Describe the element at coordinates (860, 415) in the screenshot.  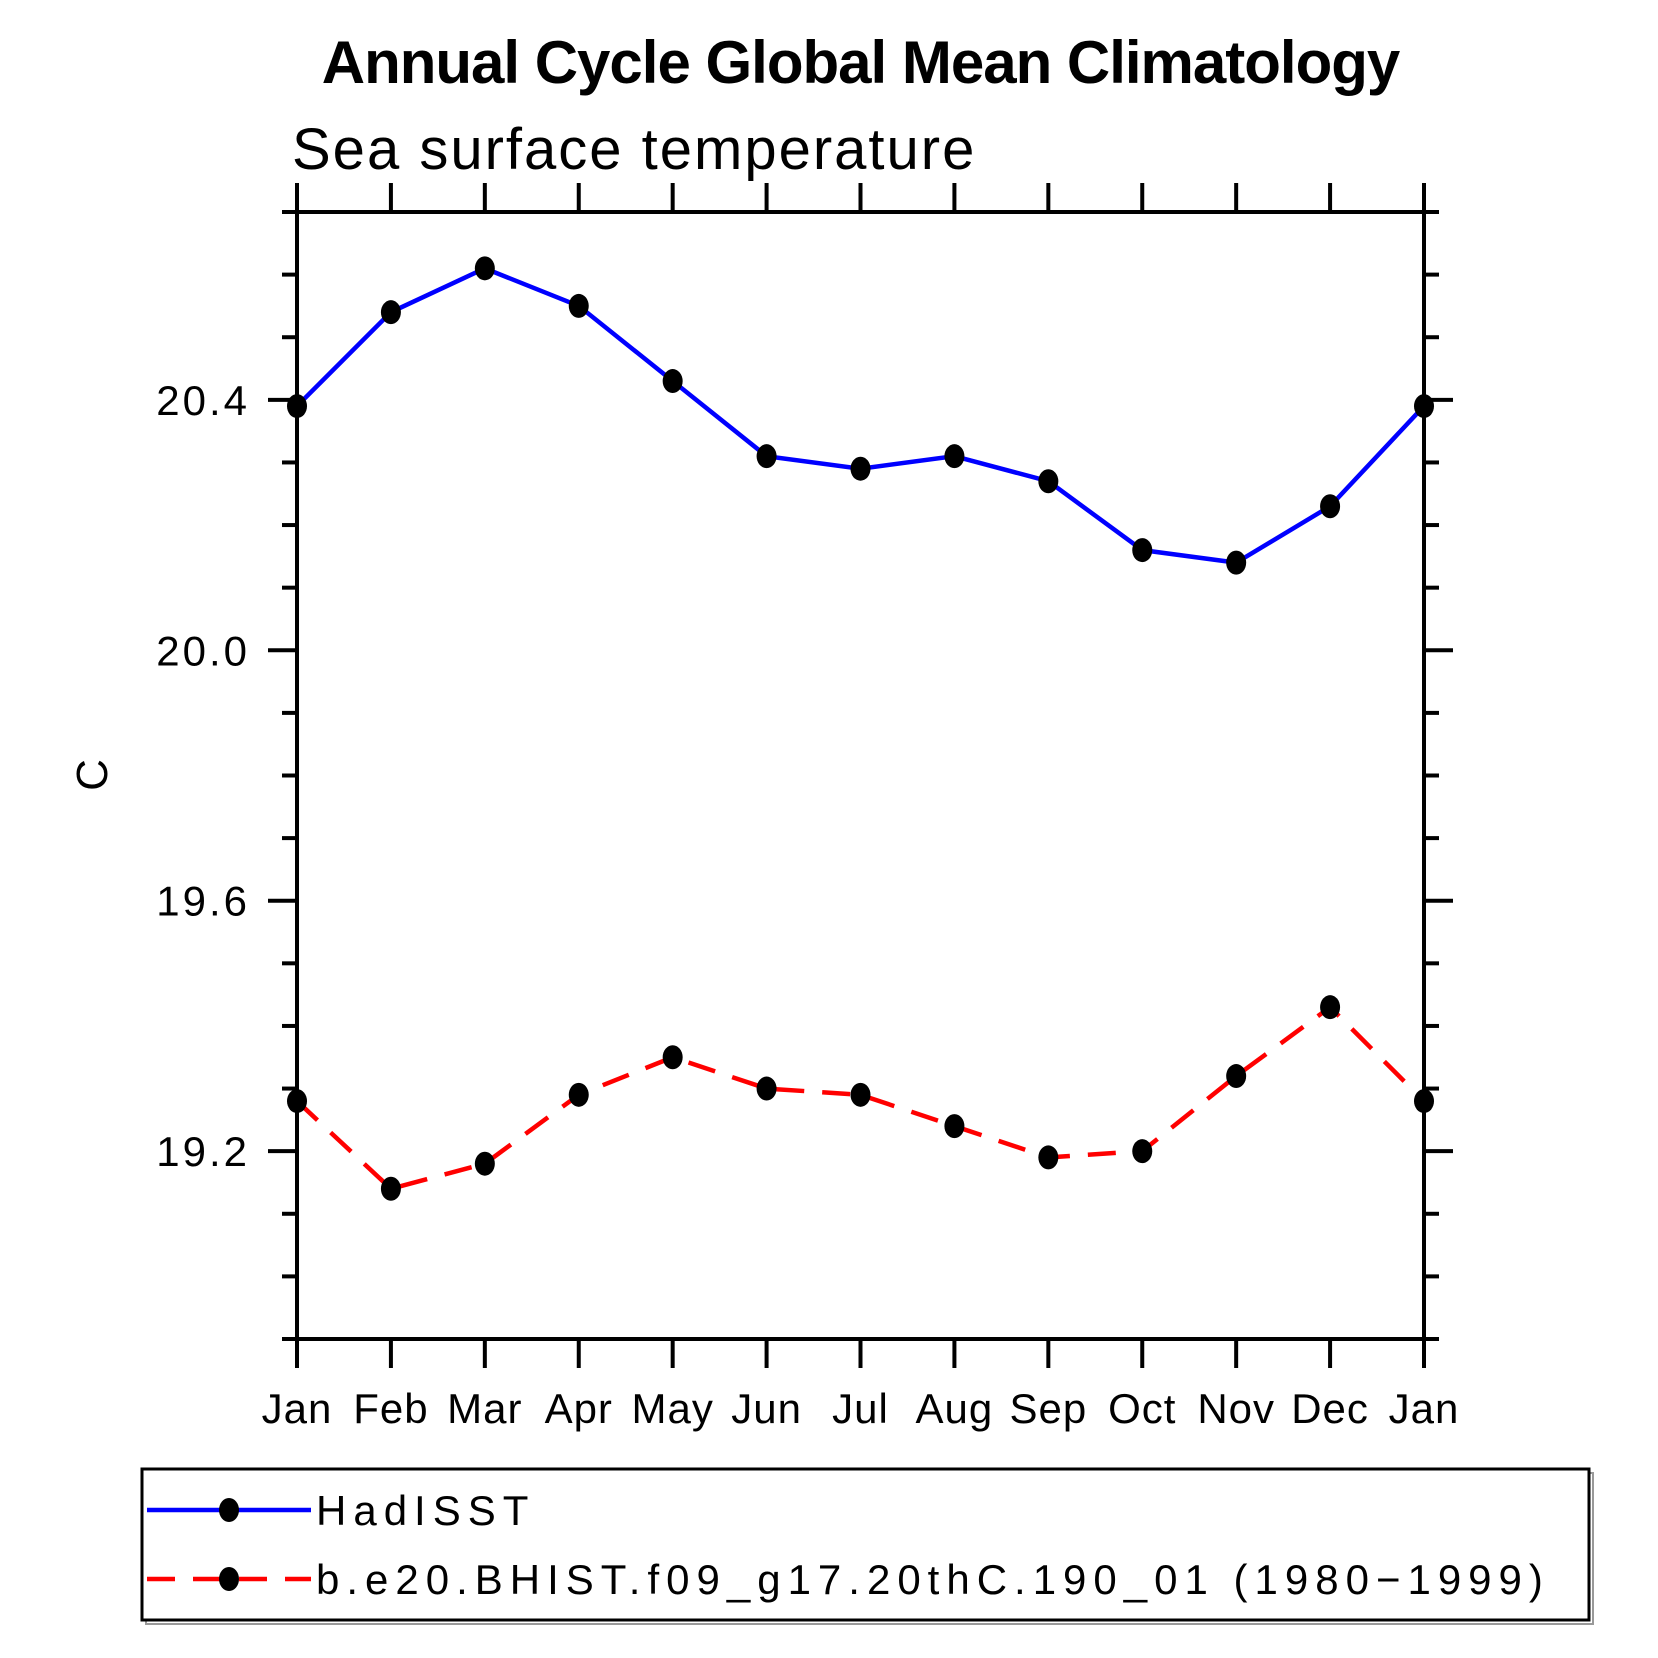
I see `series-line-hadisst` at that location.